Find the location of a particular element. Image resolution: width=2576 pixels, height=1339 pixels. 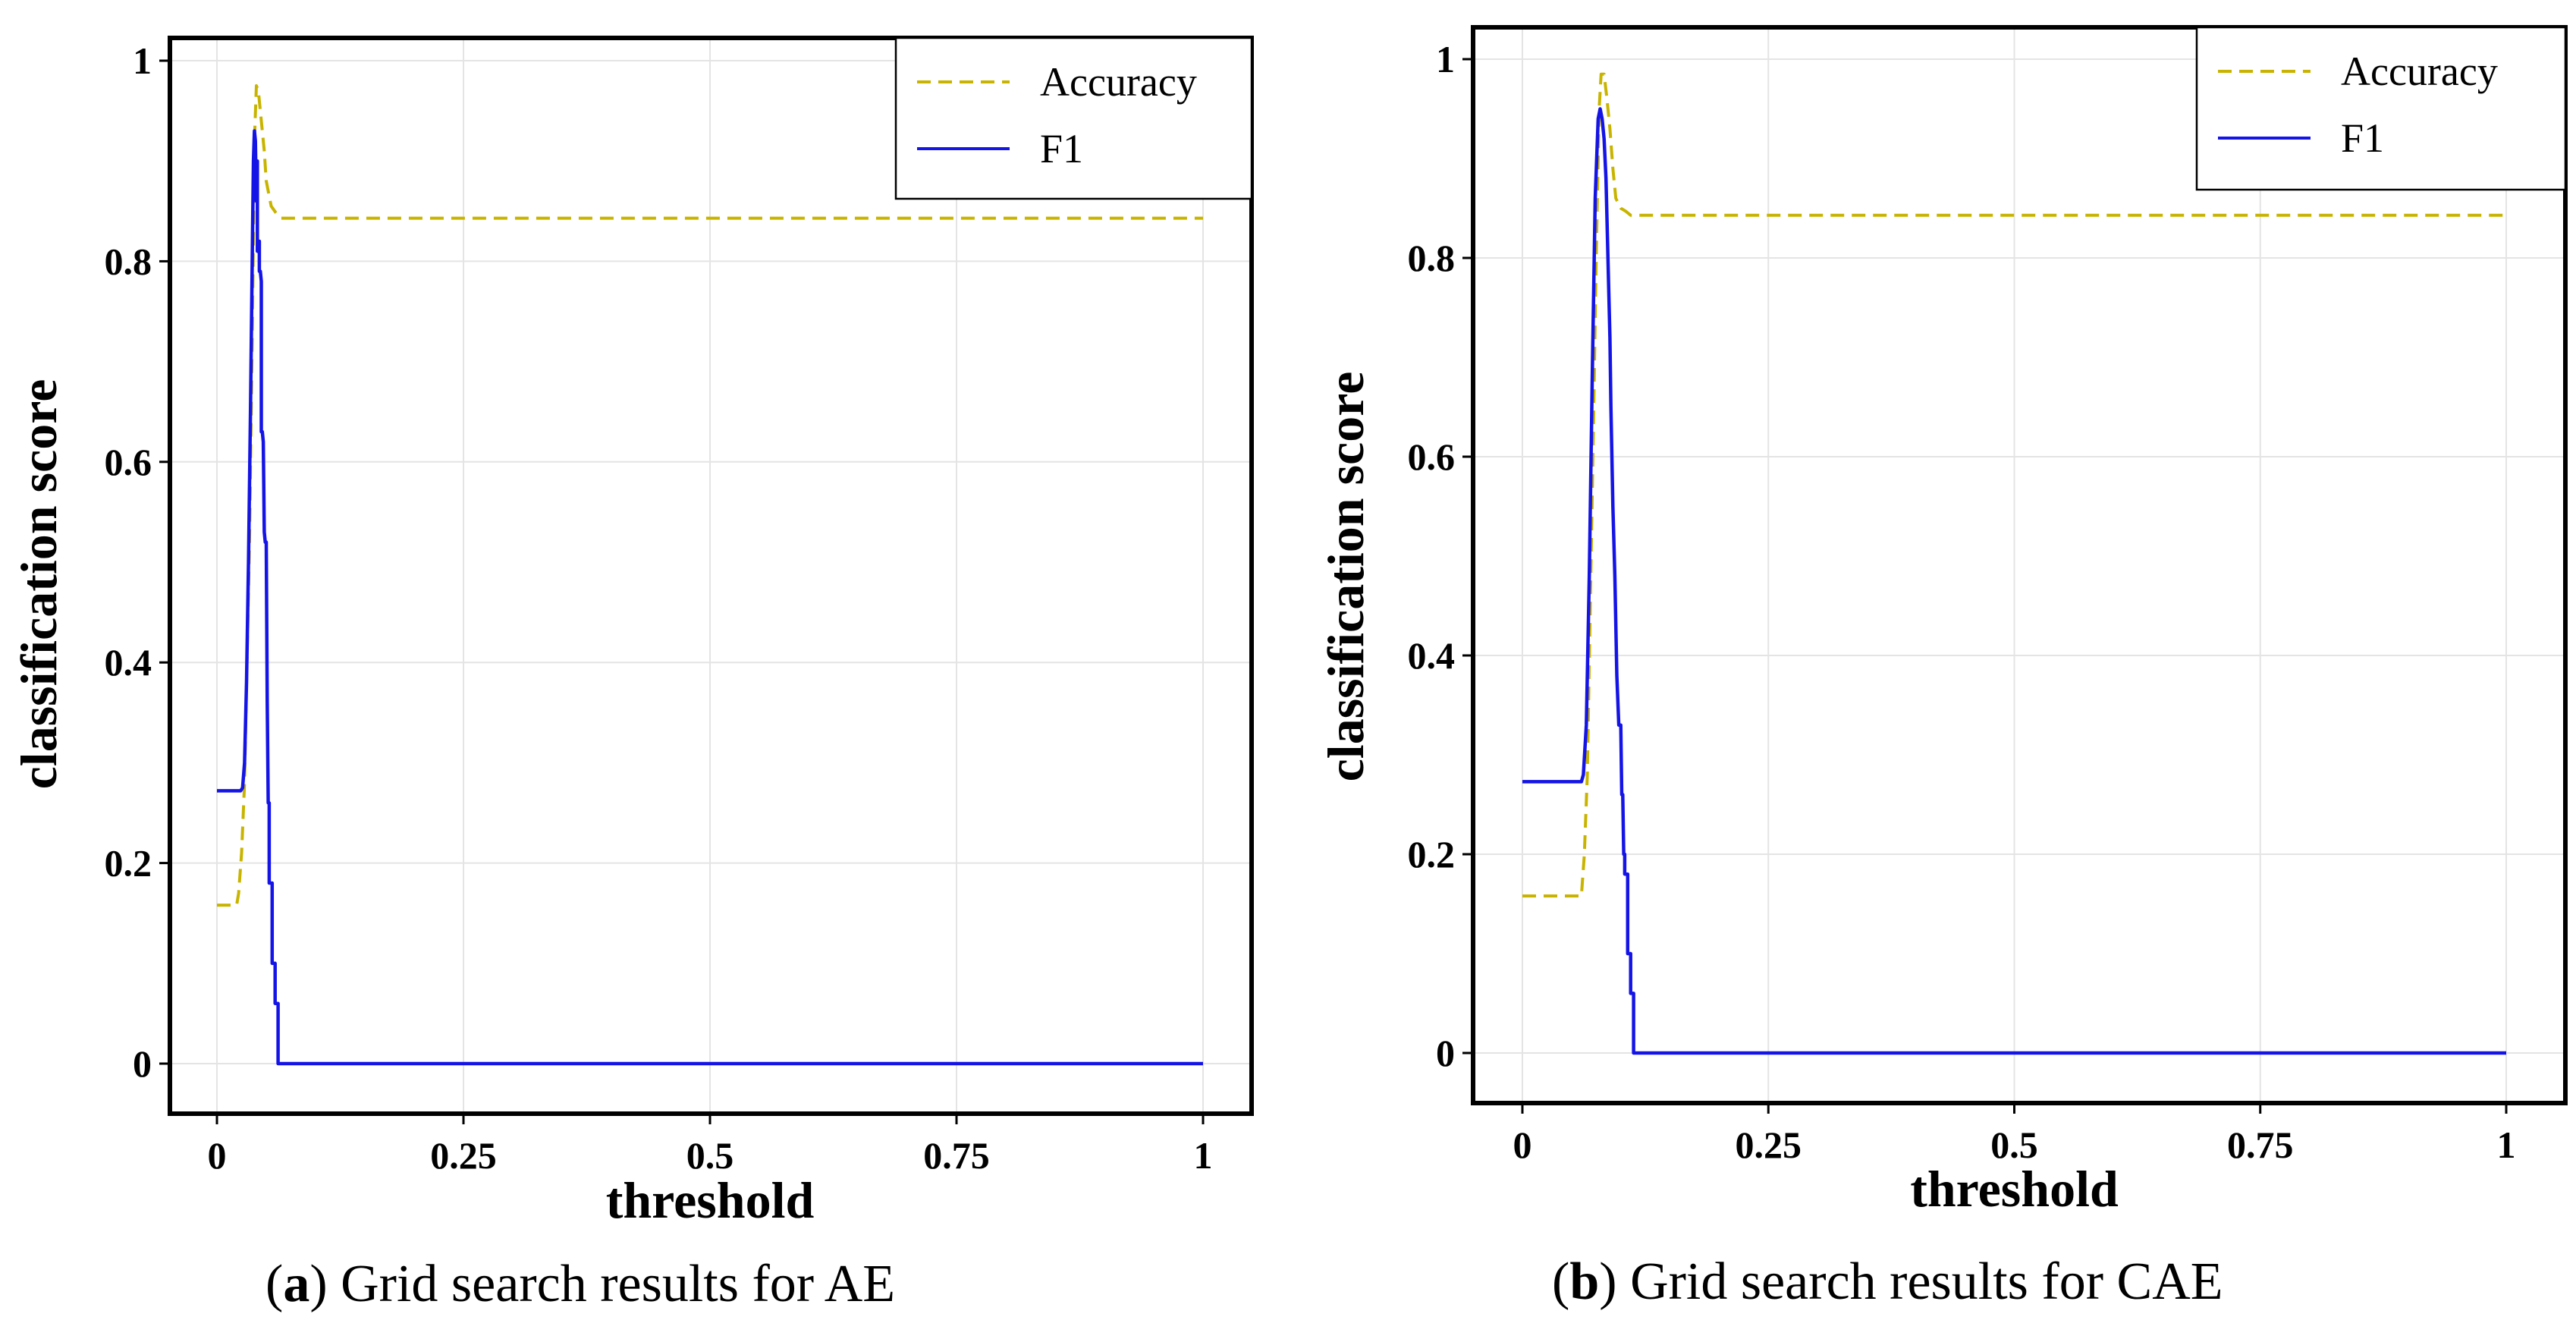

caption-text: Grid search results for CAE is located at coordinates (1926, 1282).